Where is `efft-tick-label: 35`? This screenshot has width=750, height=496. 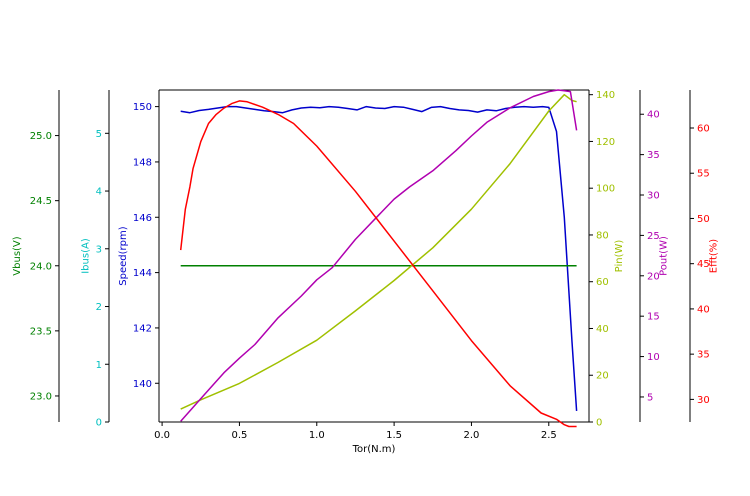 efft-tick-label: 35 is located at coordinates (703, 355).